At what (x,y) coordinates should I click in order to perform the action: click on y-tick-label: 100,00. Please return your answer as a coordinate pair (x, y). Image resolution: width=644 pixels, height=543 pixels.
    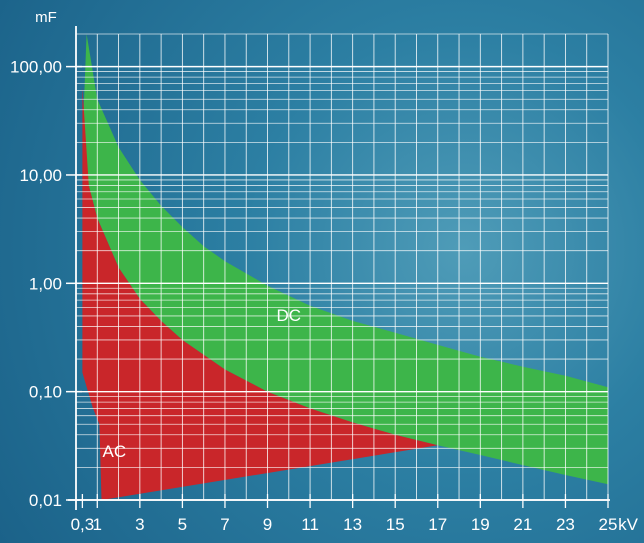
    Looking at the image, I should click on (36, 67).